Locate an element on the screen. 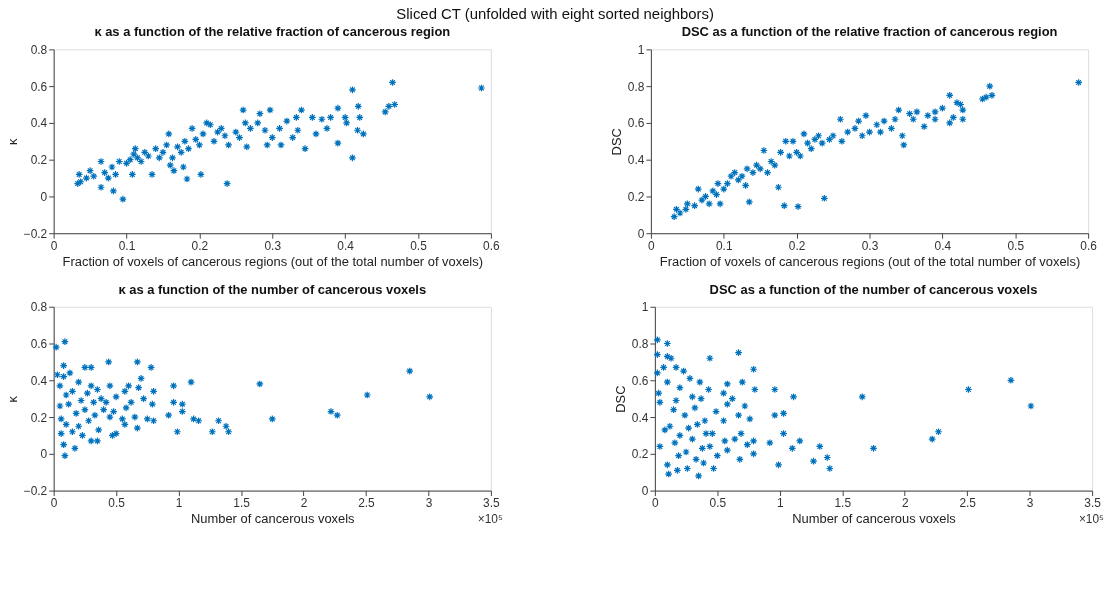  chart-title: DSC as a function of the number of cancerous voxels is located at coordinates (873, 289).